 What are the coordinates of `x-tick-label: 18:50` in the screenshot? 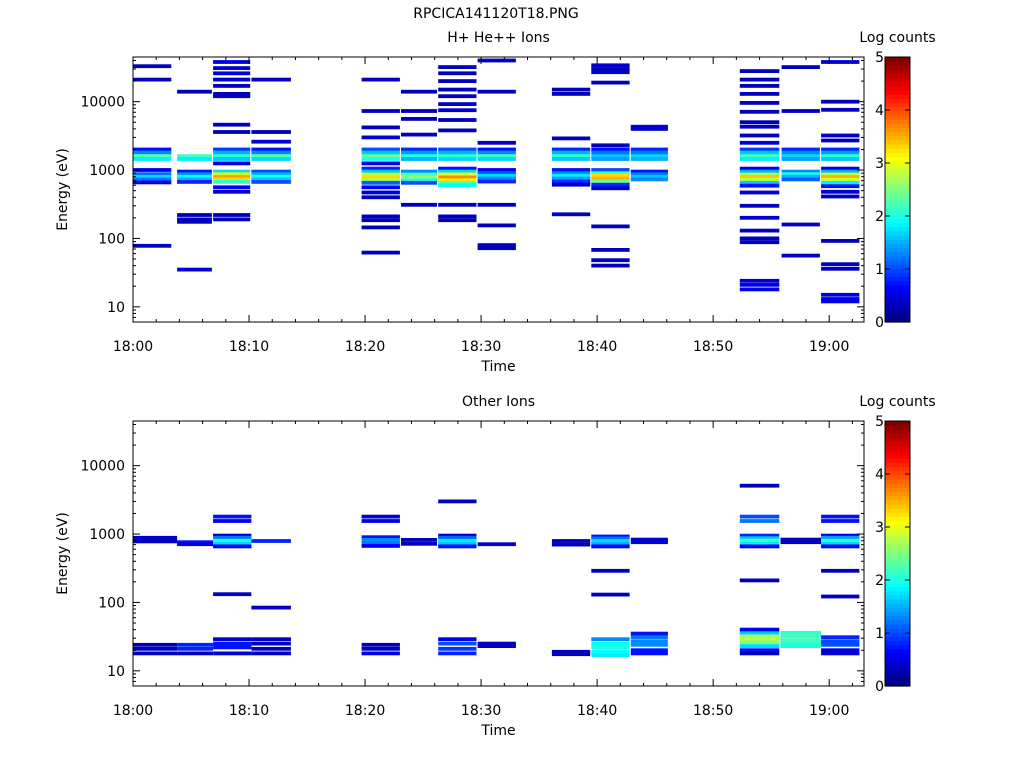 It's located at (713, 711).